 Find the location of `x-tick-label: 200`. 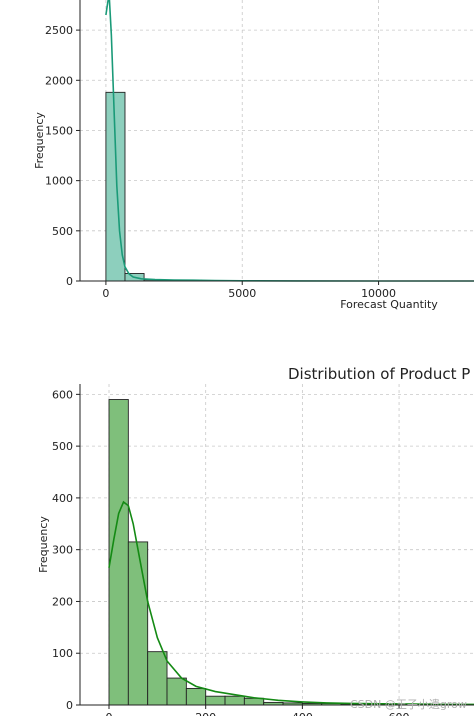

x-tick-label: 200 is located at coordinates (205, 713).